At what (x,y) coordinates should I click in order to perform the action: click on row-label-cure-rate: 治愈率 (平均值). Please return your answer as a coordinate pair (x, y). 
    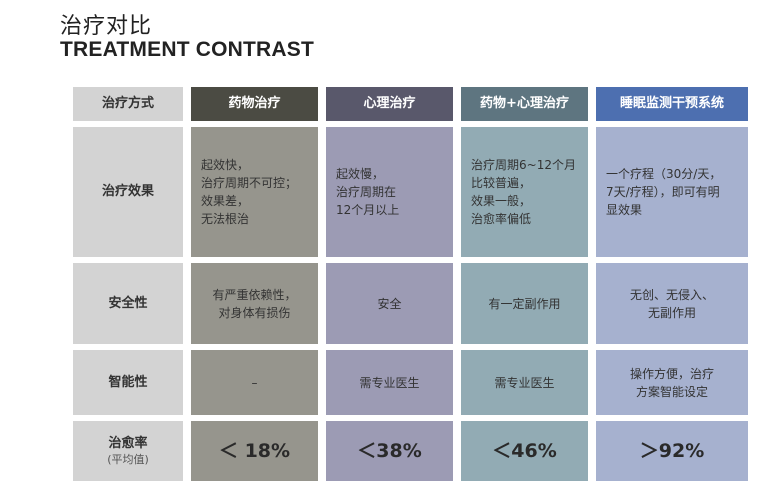
    Looking at the image, I should click on (128, 451).